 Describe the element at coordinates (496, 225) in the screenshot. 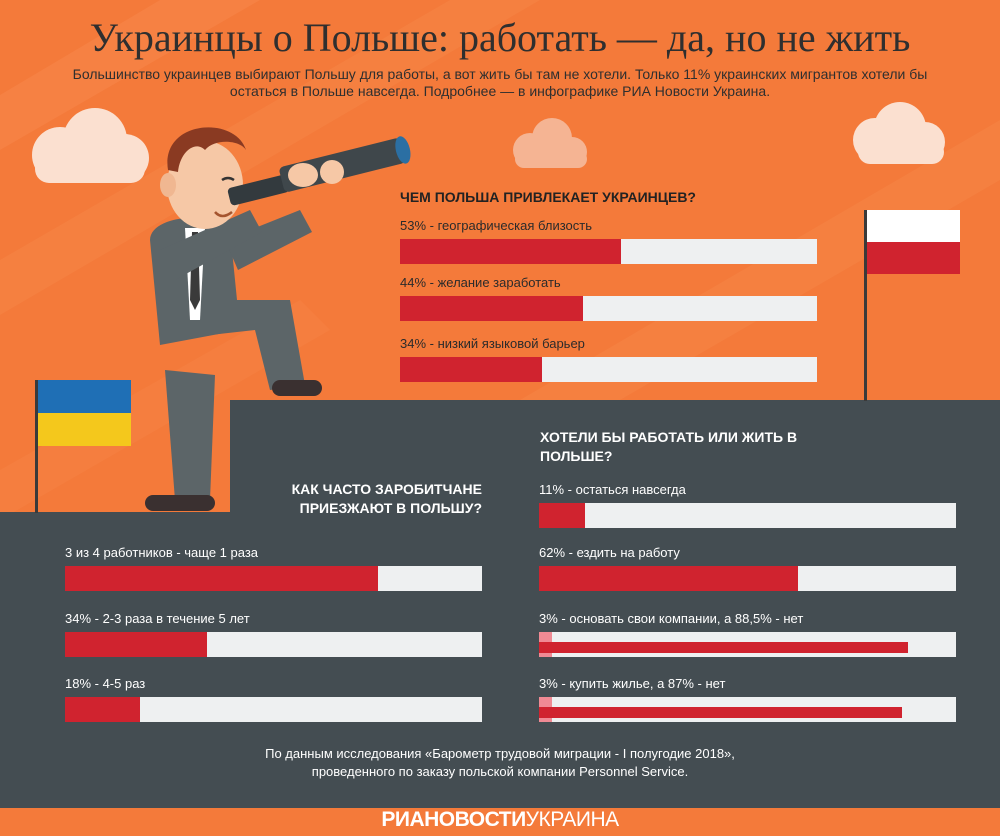

I see `bar-label: 53% - географическая близость` at that location.